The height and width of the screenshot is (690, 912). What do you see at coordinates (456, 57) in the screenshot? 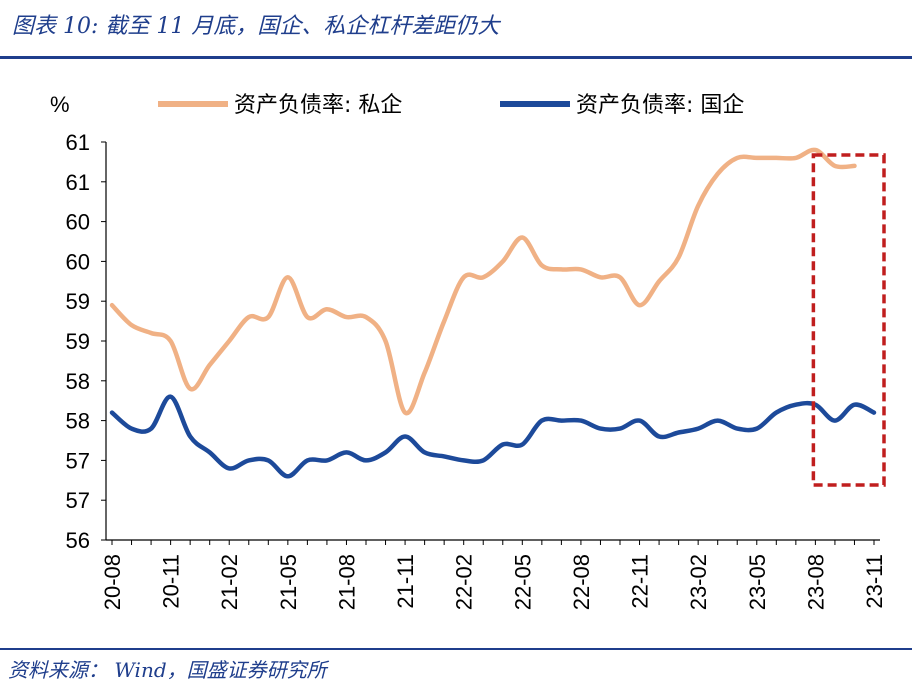
I see `title-divider` at bounding box center [456, 57].